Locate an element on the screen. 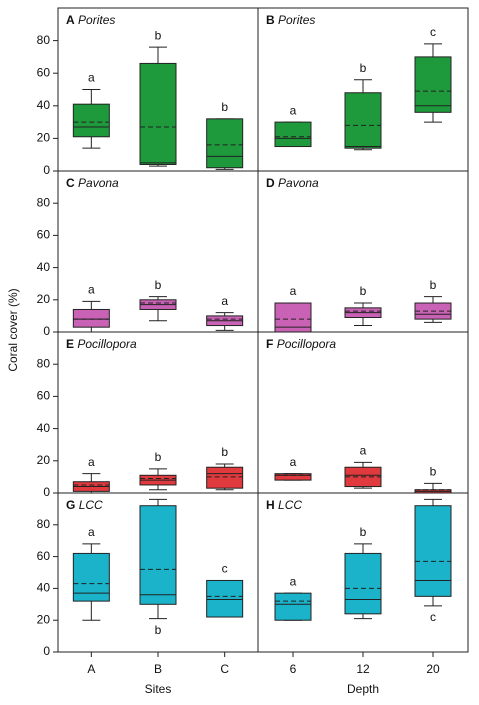  x-tick-label: C is located at coordinates (224, 669).